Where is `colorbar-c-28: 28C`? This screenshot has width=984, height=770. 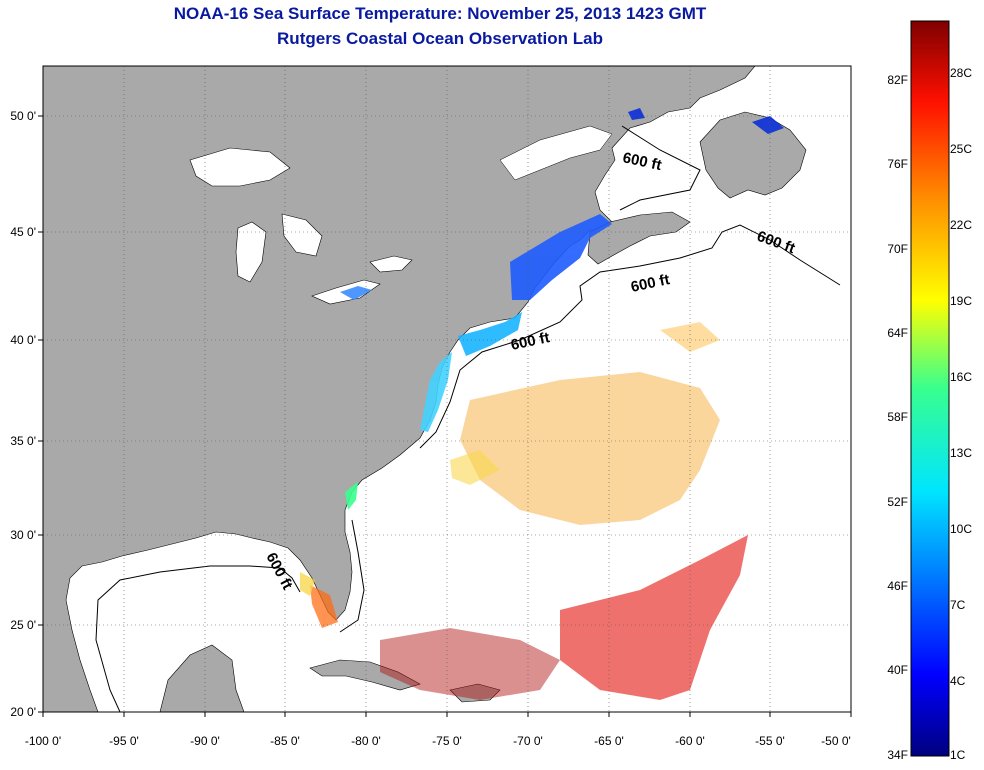
colorbar-c-28: 28C is located at coordinates (961, 73).